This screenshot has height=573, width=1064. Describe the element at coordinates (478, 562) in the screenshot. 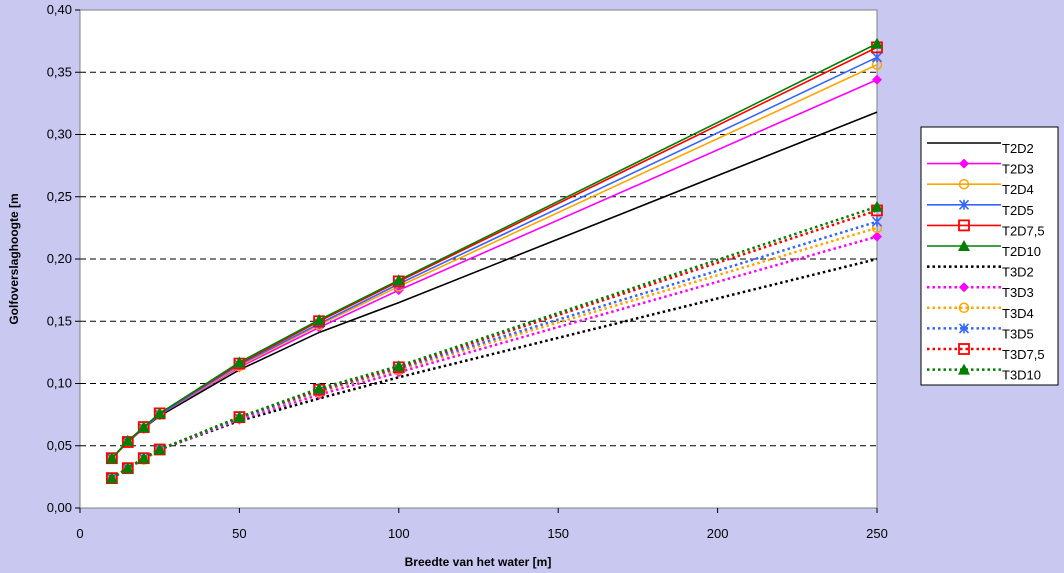

I see `x-axis-title: Breedte van het water [m]` at that location.